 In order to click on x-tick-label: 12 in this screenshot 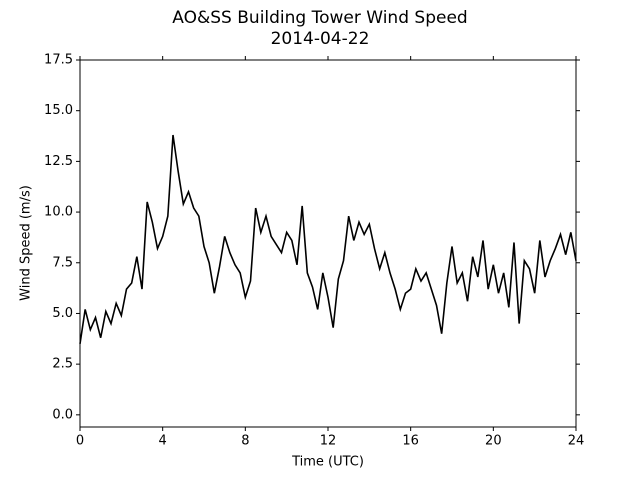, I will do `click(328, 441)`.